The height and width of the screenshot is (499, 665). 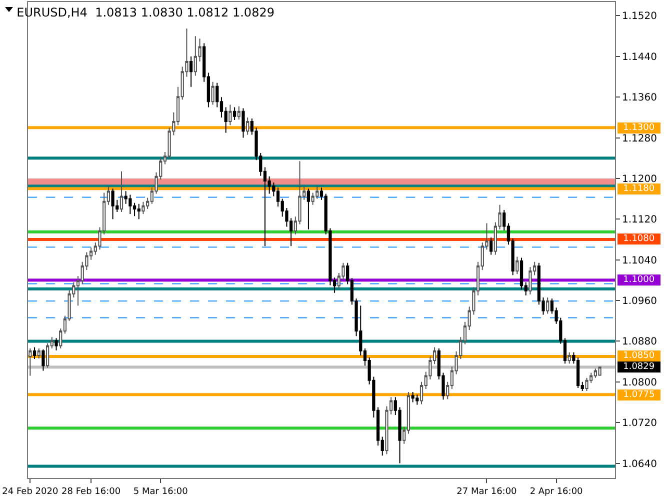 What do you see at coordinates (639, 382) in the screenshot?
I see `y-tick-label: 1.0800` at bounding box center [639, 382].